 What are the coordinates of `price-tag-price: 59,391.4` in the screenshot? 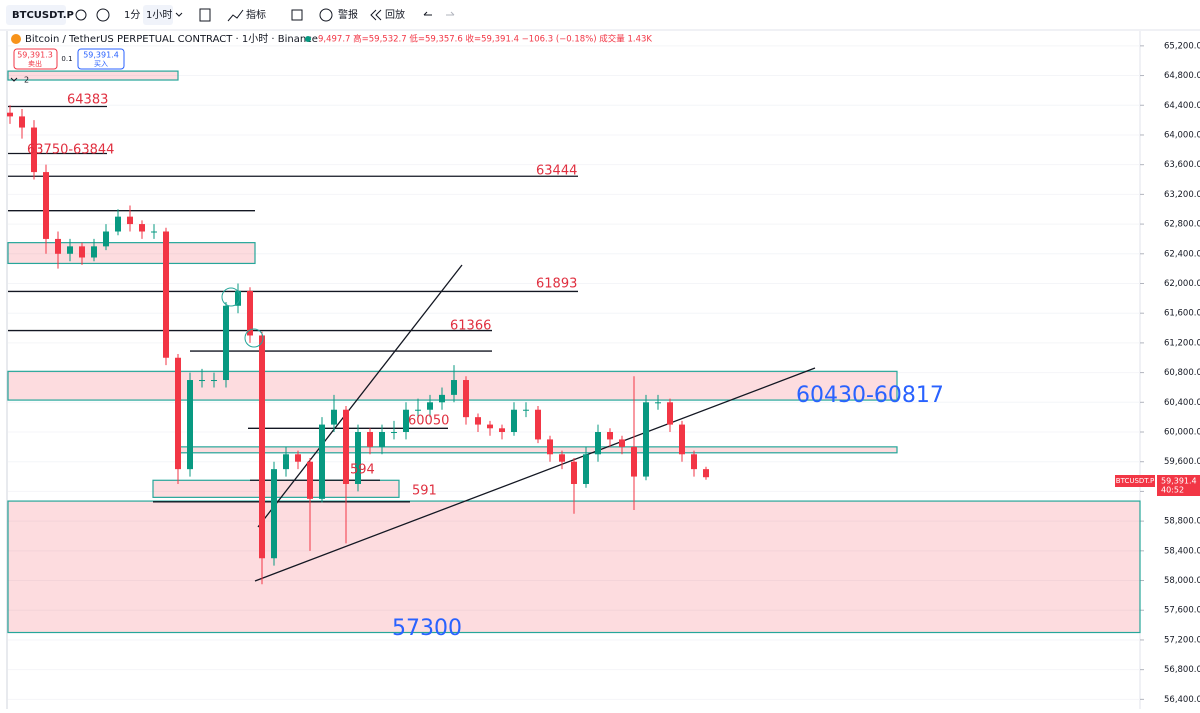 It's located at (1179, 481).